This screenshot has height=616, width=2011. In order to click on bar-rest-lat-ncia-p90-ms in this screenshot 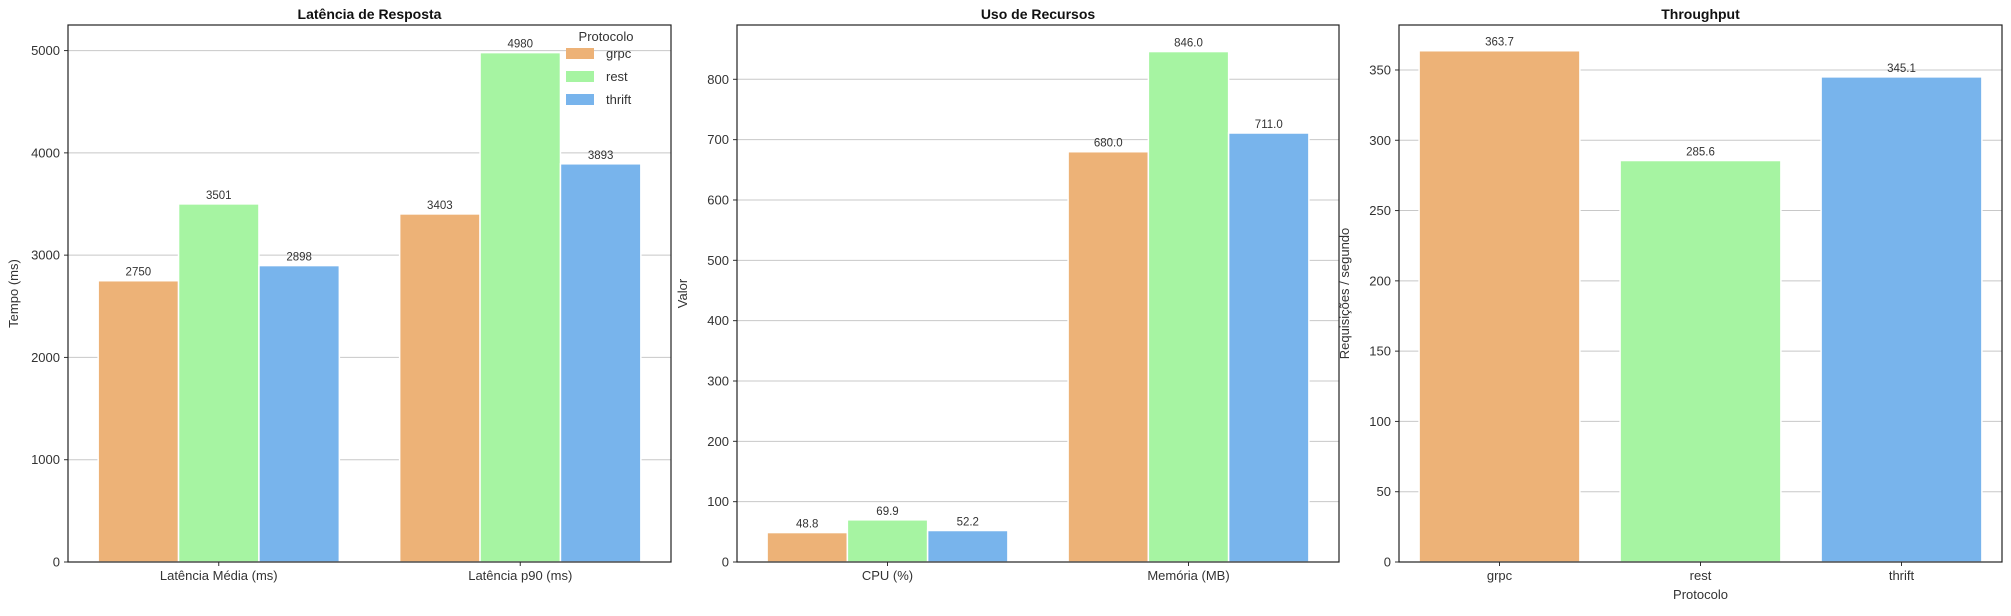, I will do `click(520, 307)`.